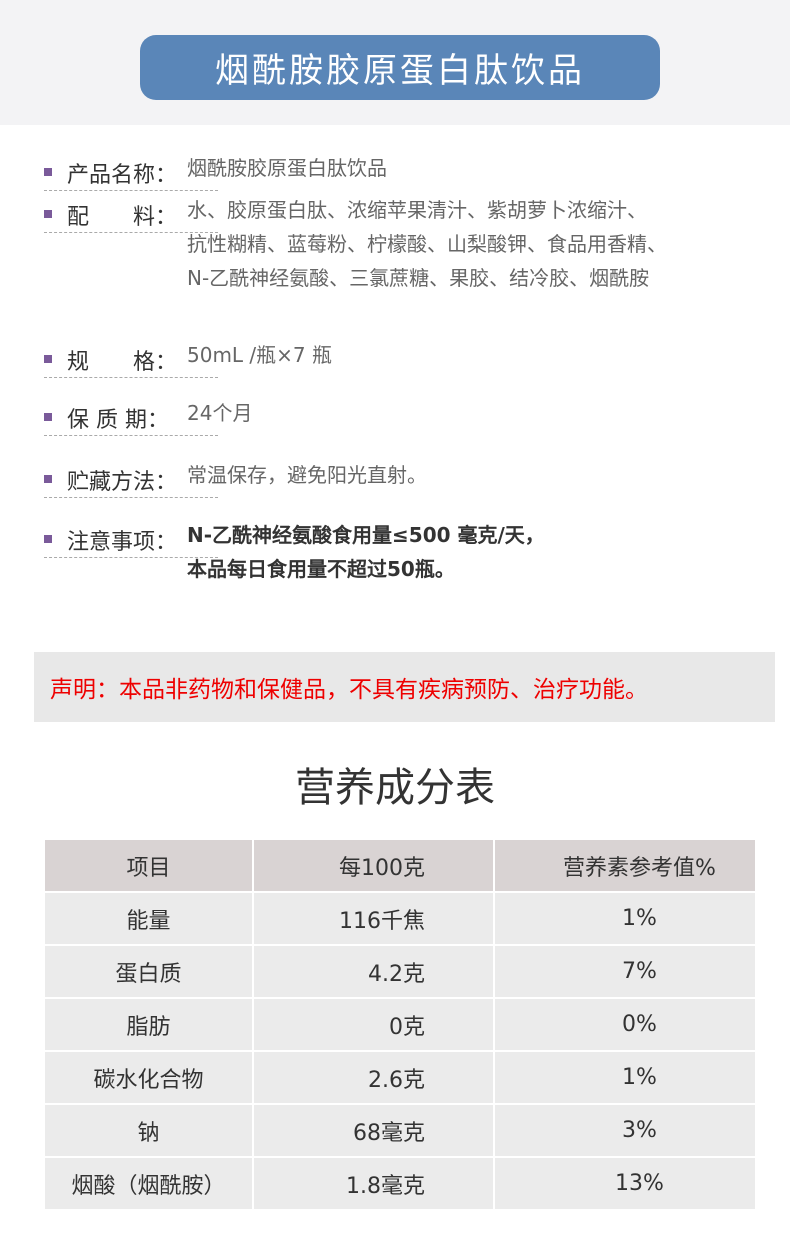 Image resolution: width=790 pixels, height=1248 pixels. I want to click on table-cell: 7%, so click(625, 971).